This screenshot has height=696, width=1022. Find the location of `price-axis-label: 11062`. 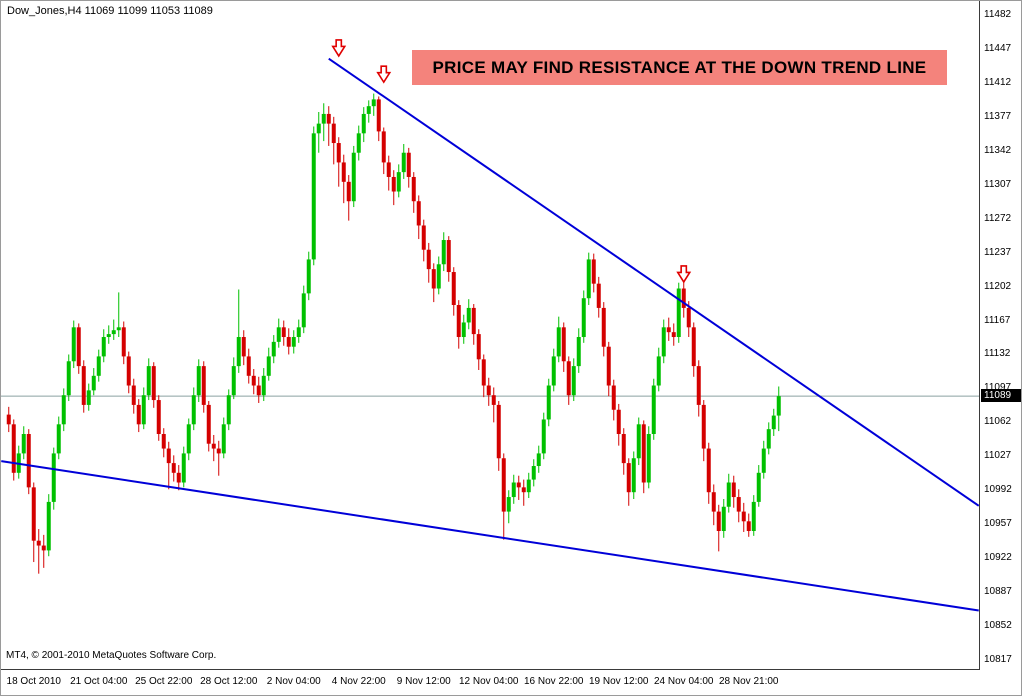

price-axis-label: 11062 is located at coordinates (998, 422).